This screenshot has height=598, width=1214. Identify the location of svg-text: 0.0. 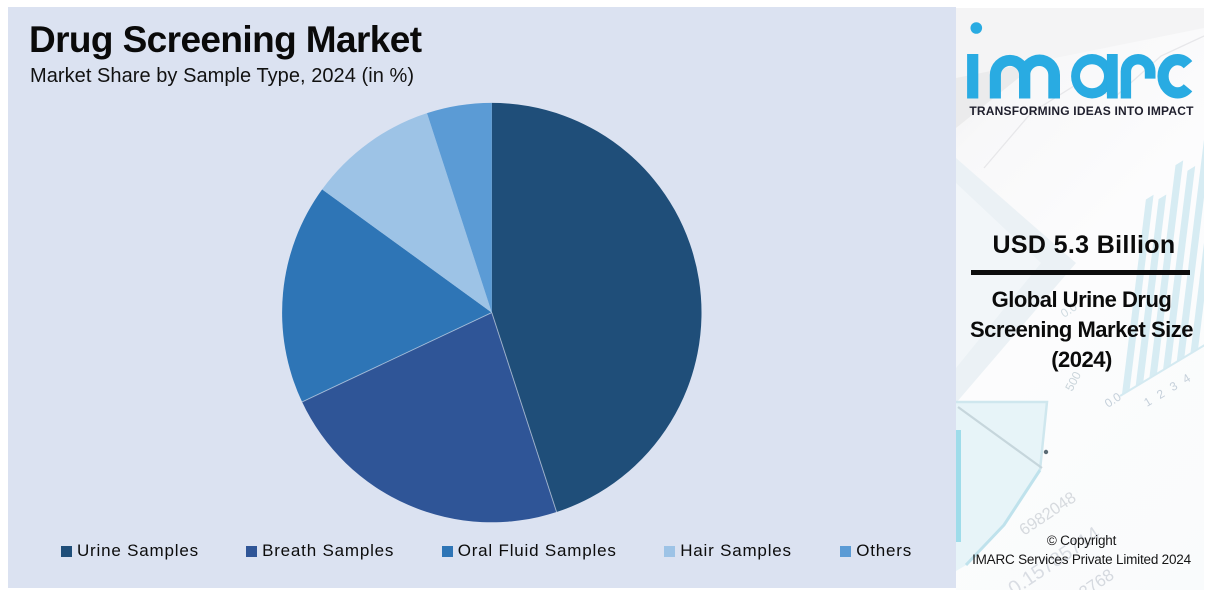
(1113, 400).